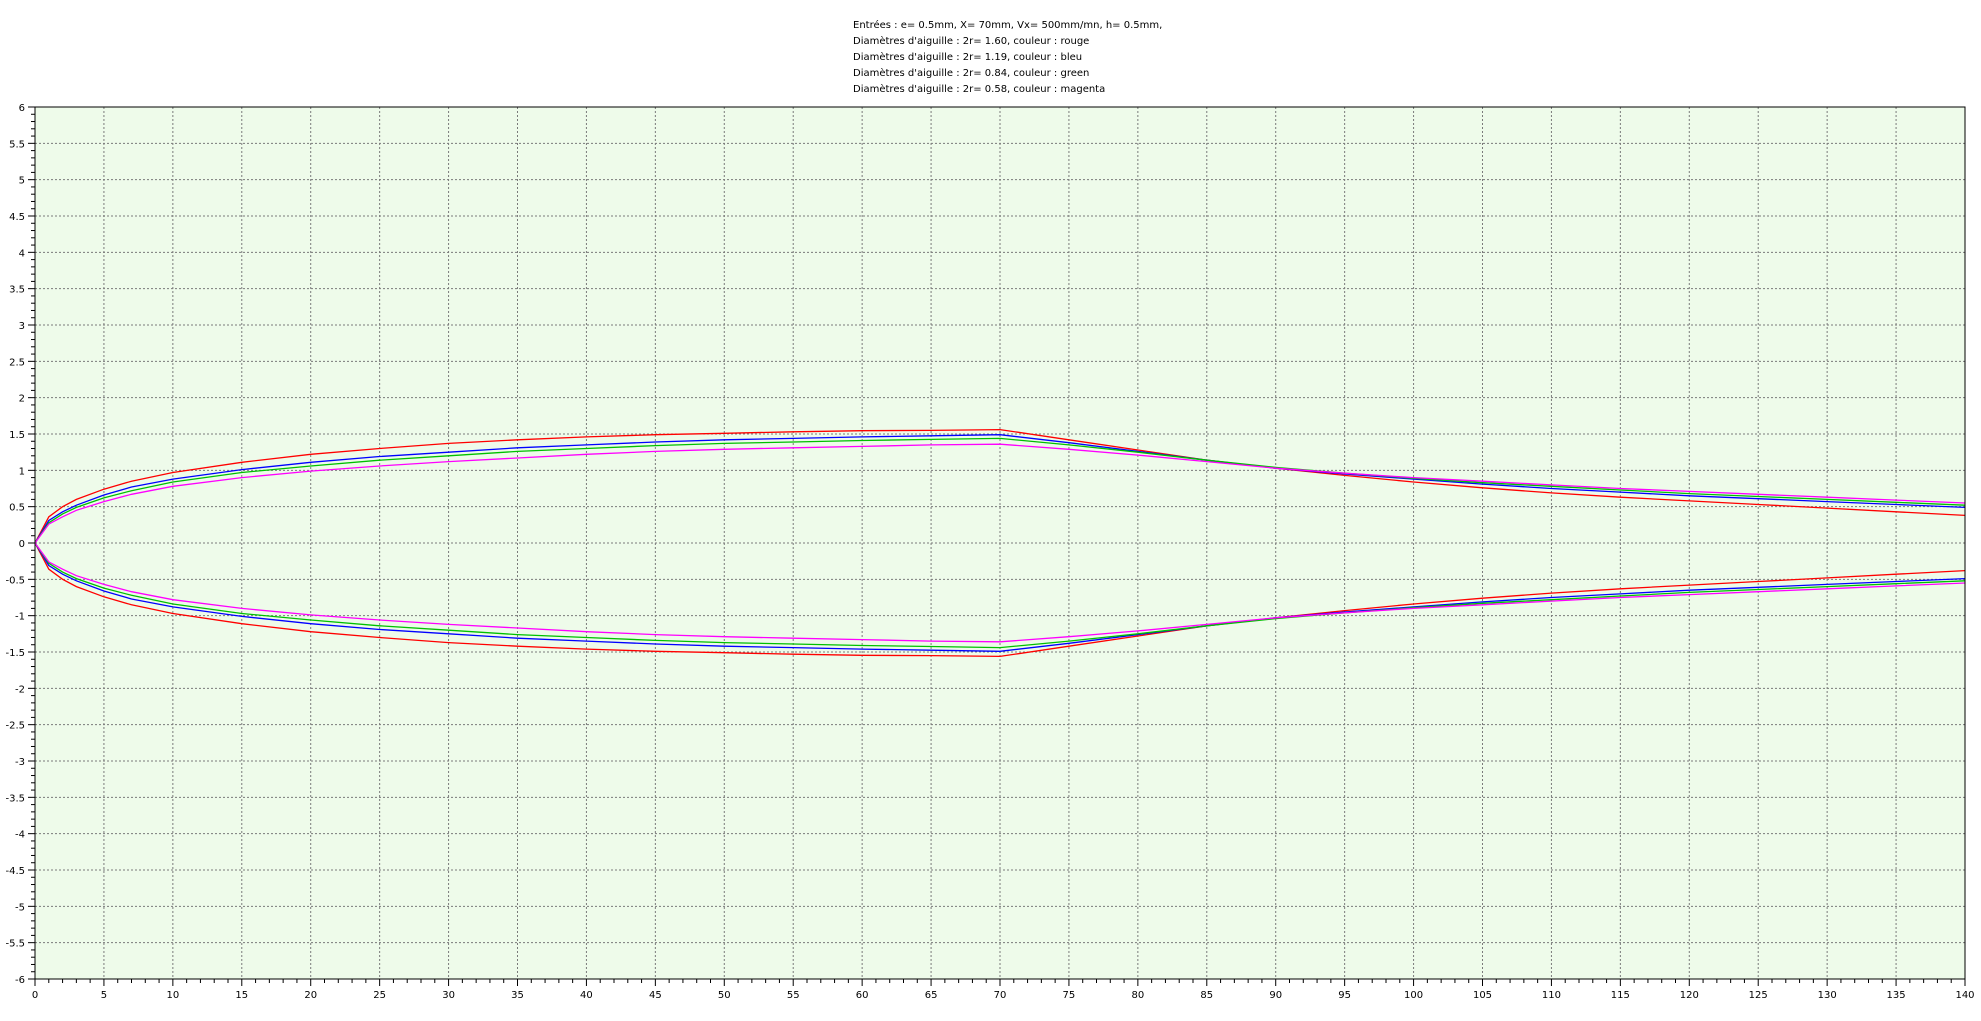  Describe the element at coordinates (931, 995) in the screenshot. I see `x-tick-label: 65` at that location.